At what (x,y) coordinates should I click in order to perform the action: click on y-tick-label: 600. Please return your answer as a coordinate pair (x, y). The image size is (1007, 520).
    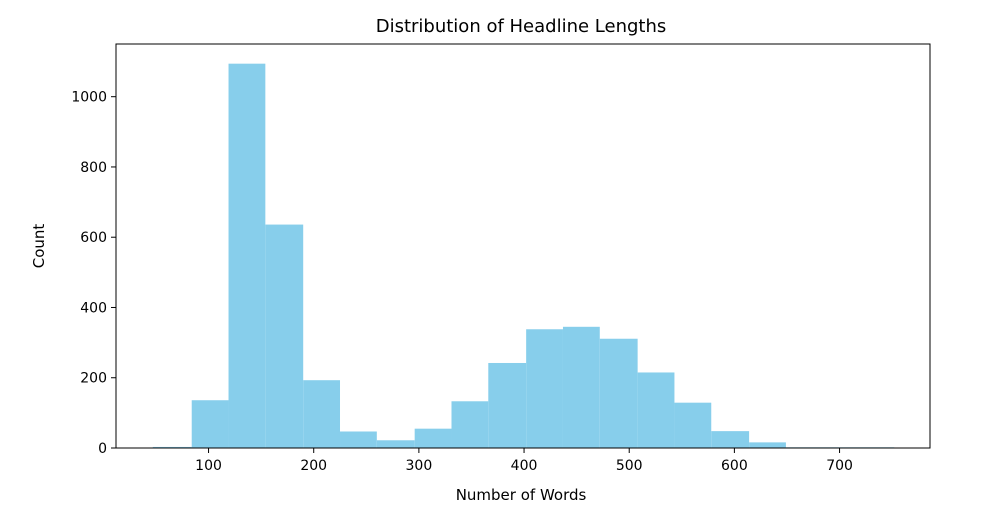
    Looking at the image, I should click on (93, 238).